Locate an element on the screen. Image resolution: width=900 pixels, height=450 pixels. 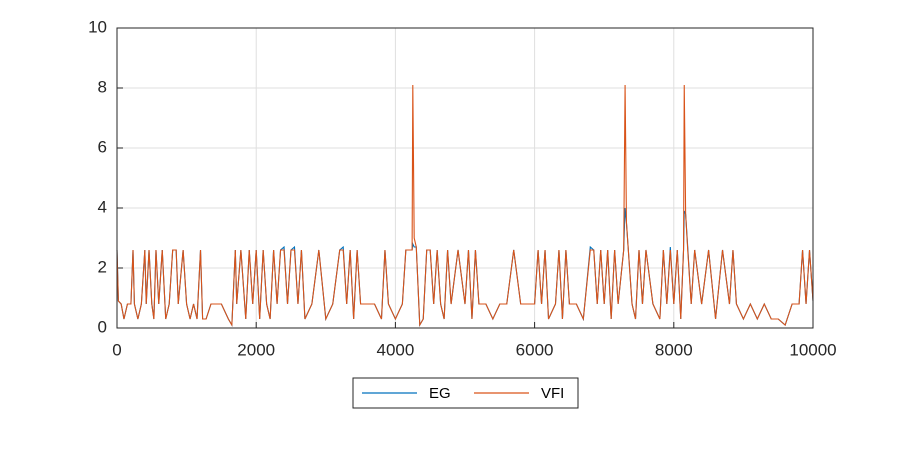
legend-label: EG is located at coordinates (440, 393).